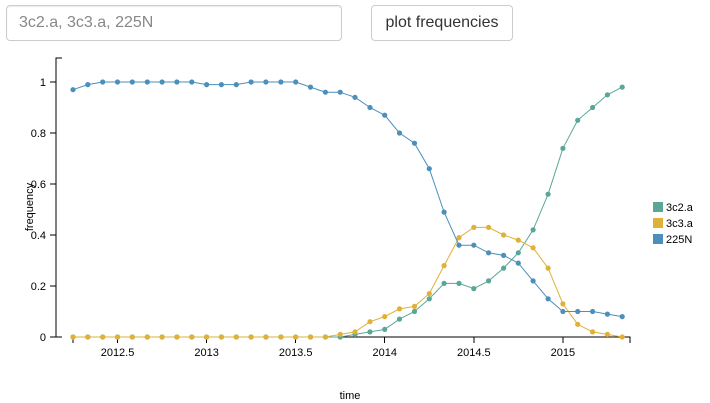 The width and height of the screenshot is (710, 403). What do you see at coordinates (174, 23) in the screenshot?
I see `search-input` at bounding box center [174, 23].